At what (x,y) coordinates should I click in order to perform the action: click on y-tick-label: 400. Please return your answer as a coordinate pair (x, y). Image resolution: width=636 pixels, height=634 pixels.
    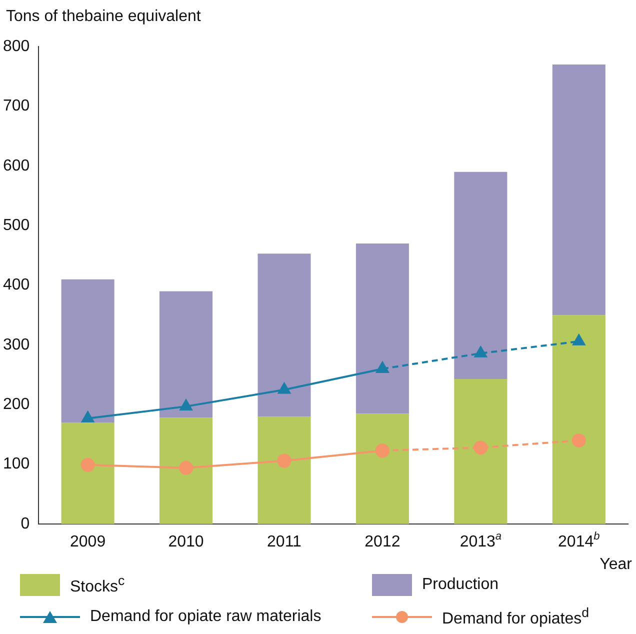
    Looking at the image, I should click on (16, 285).